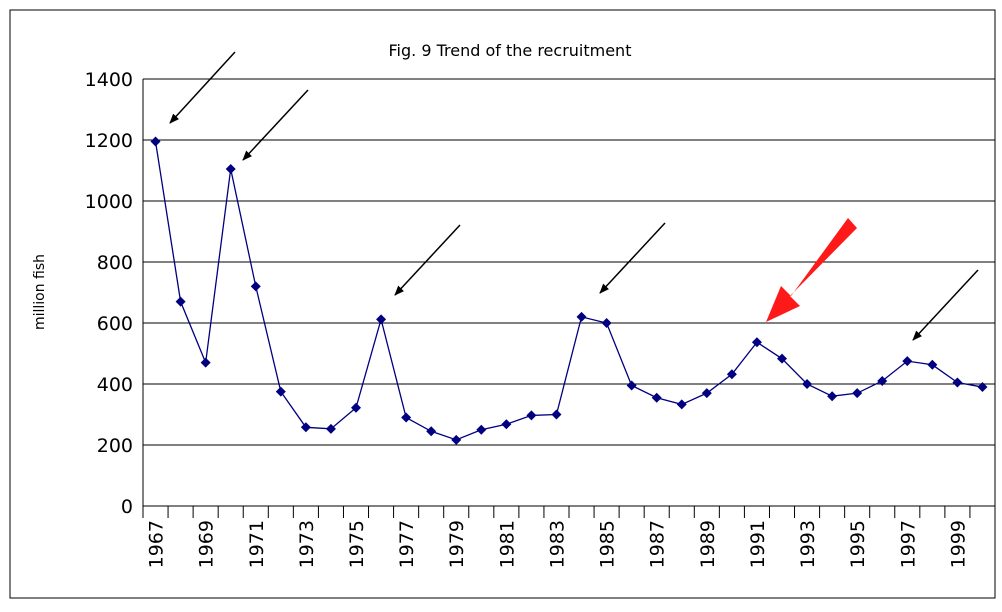 The width and height of the screenshot is (1002, 612). What do you see at coordinates (658, 544) in the screenshot?
I see `x-tick-label: 1987` at bounding box center [658, 544].